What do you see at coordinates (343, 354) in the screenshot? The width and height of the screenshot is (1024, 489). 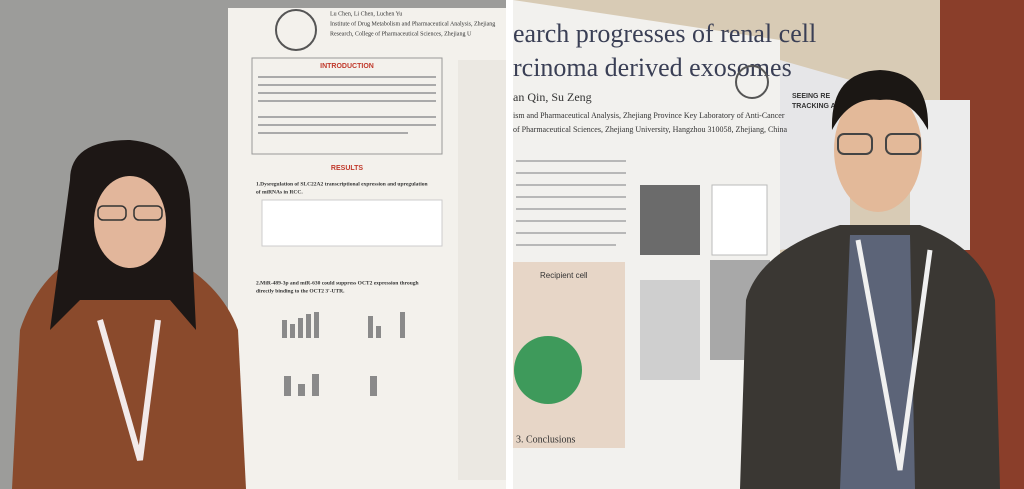 I see `figure-bars` at bounding box center [343, 354].